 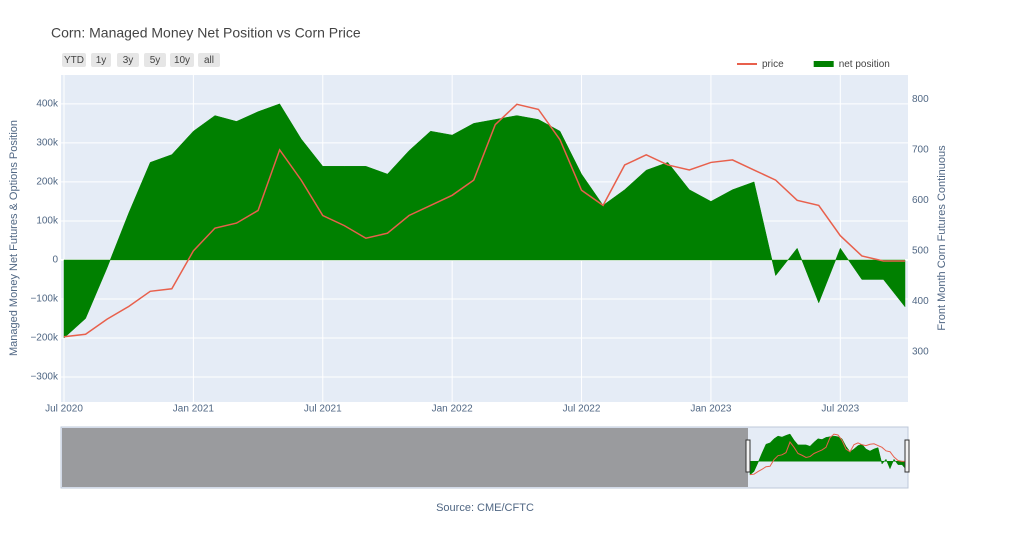 I want to click on slider-line, so click(x=827, y=454).